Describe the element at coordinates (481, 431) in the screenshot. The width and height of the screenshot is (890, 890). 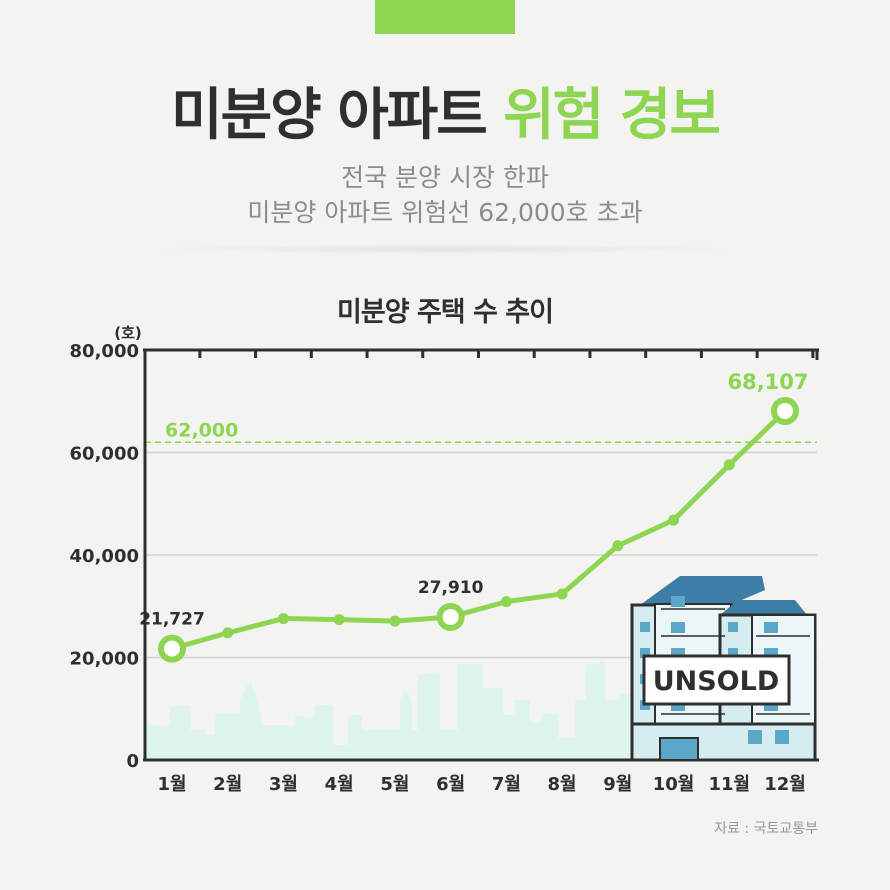
I see `threshold-line: 62,000` at that location.